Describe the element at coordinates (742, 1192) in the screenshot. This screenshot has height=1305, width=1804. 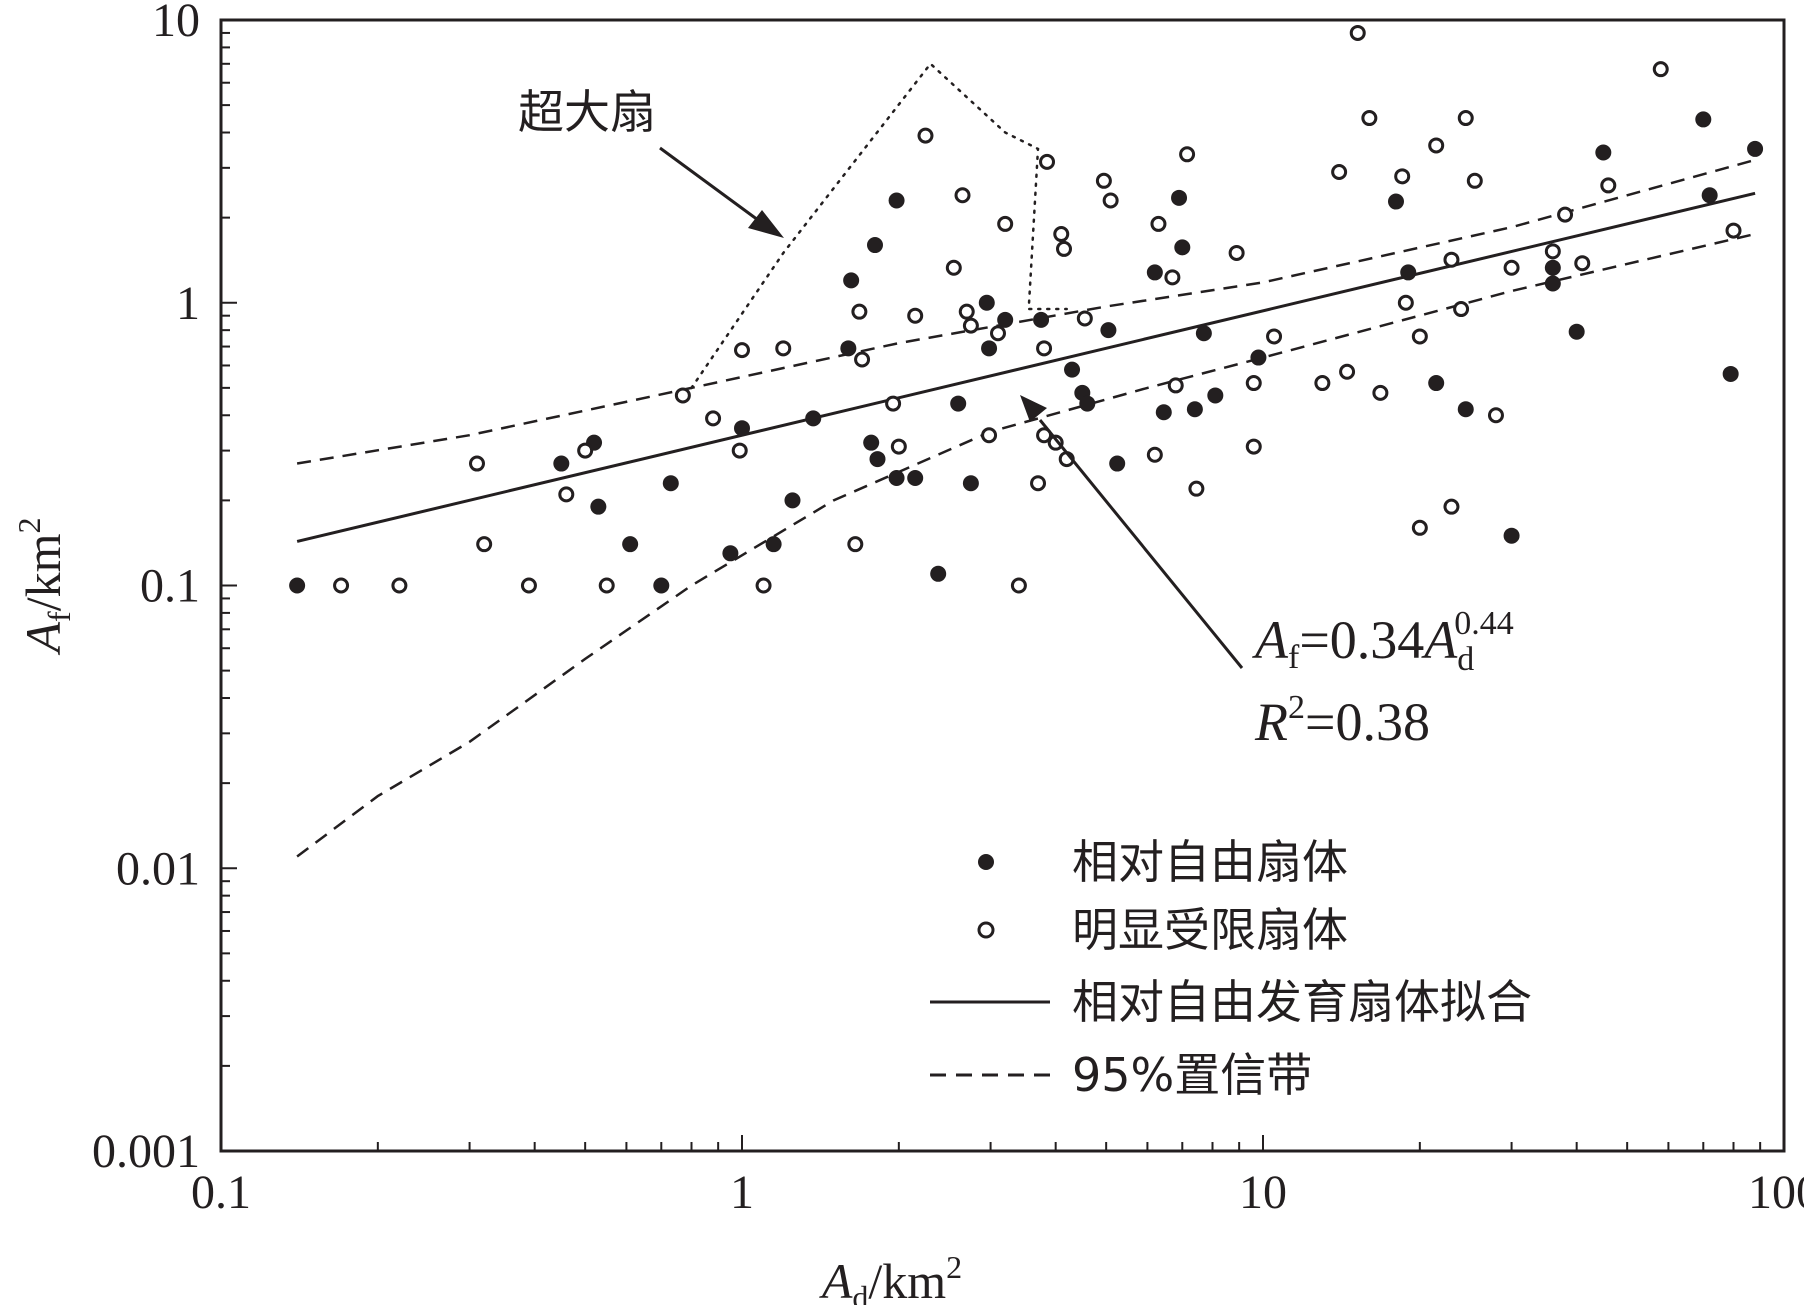
I see `x-tick-label: 1` at that location.